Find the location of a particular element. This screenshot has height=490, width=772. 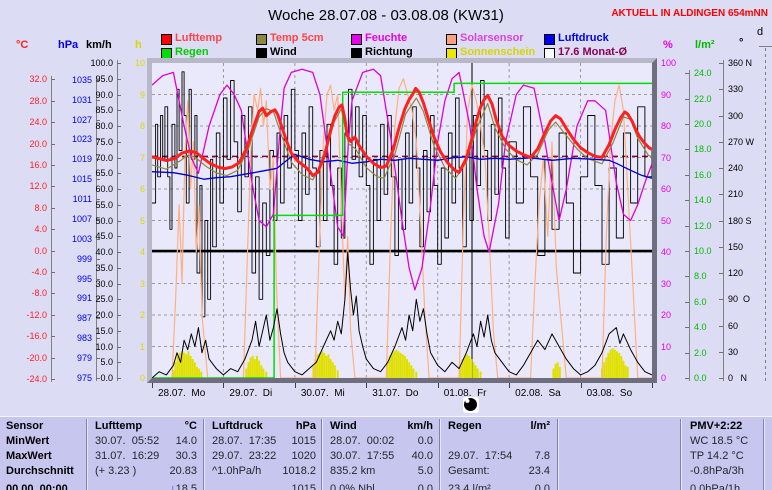

kmh-tick-label: 5.0 is located at coordinates (106, 362).